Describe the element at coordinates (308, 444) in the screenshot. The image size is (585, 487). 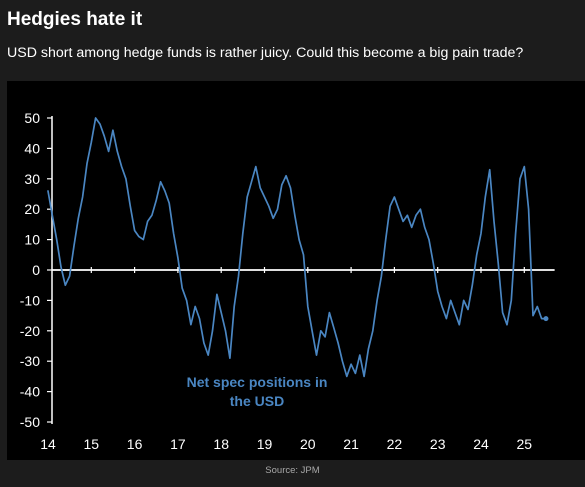
I see `x-tick-label: 20` at that location.